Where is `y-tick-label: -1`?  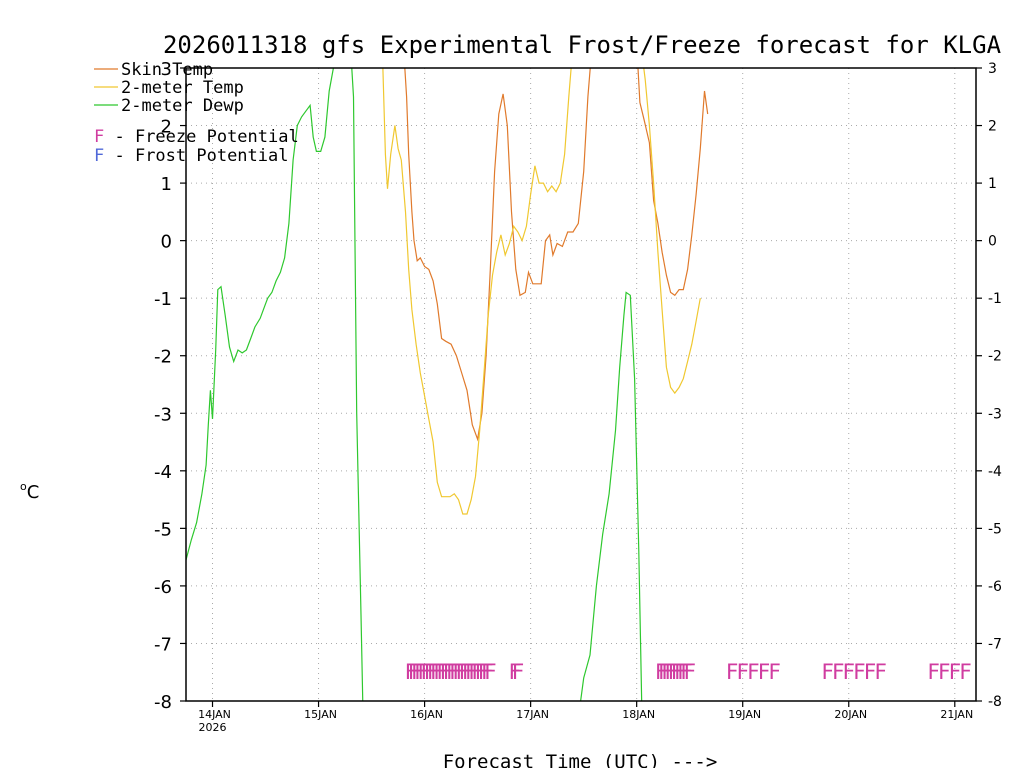 y-tick-label: -1 is located at coordinates (163, 299).